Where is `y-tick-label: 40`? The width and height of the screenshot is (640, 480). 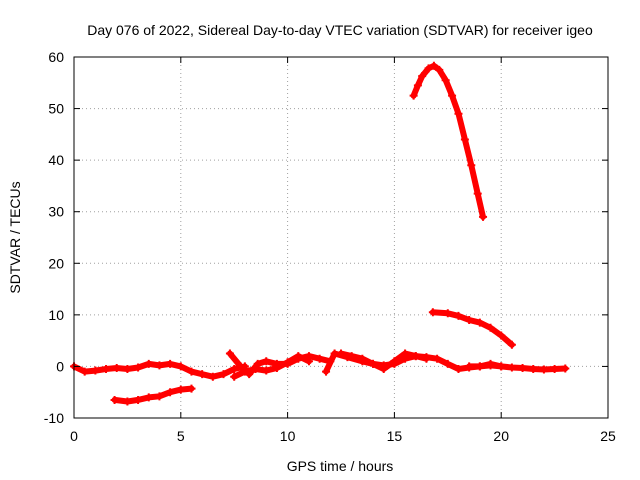
y-tick-label: 40 is located at coordinates (56, 160).